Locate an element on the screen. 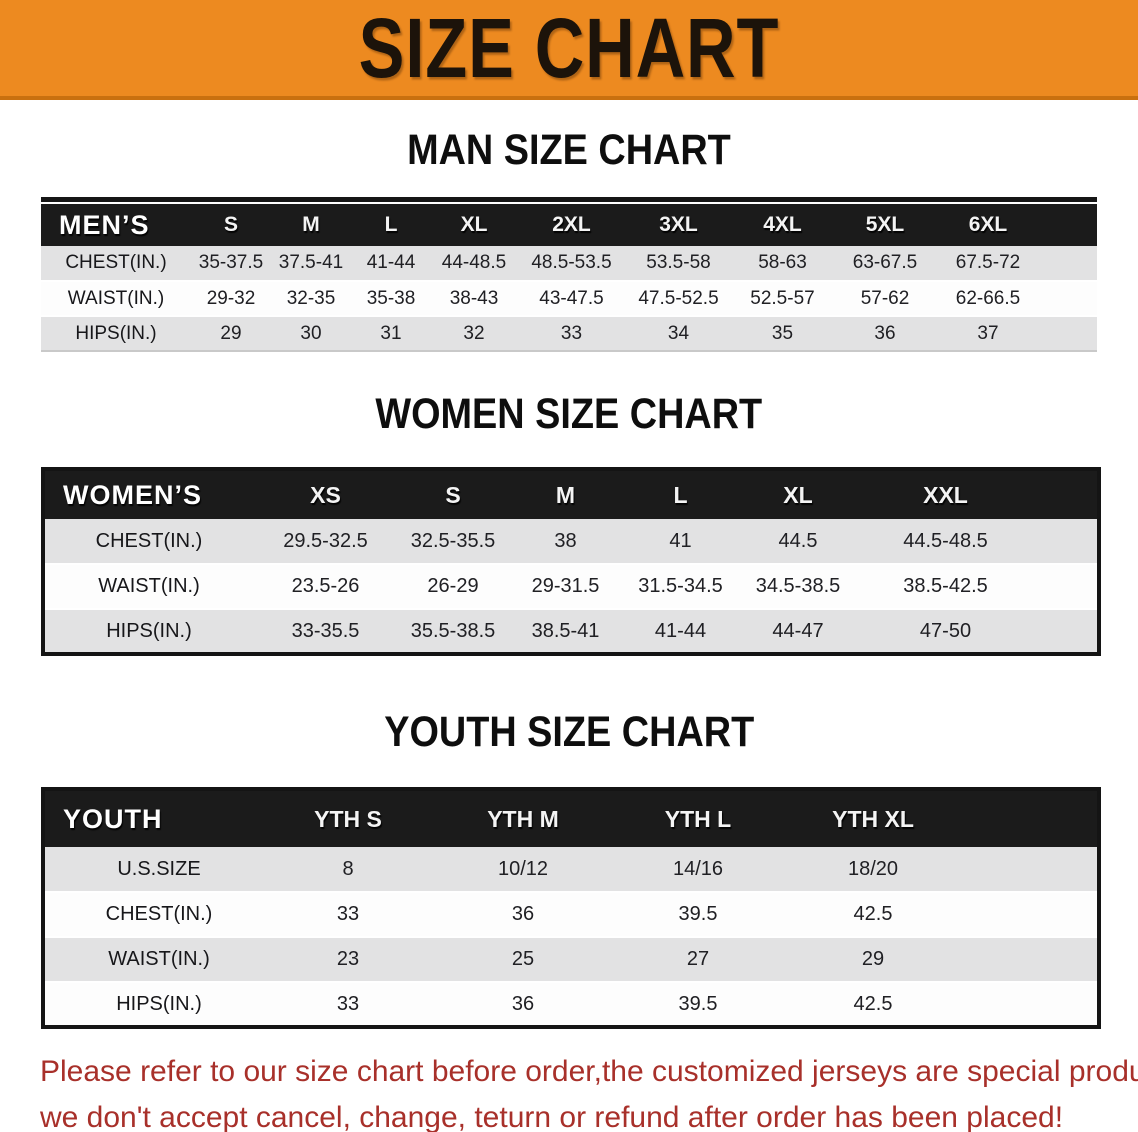  table-corner-label: WOMEN’S is located at coordinates (132, 494).